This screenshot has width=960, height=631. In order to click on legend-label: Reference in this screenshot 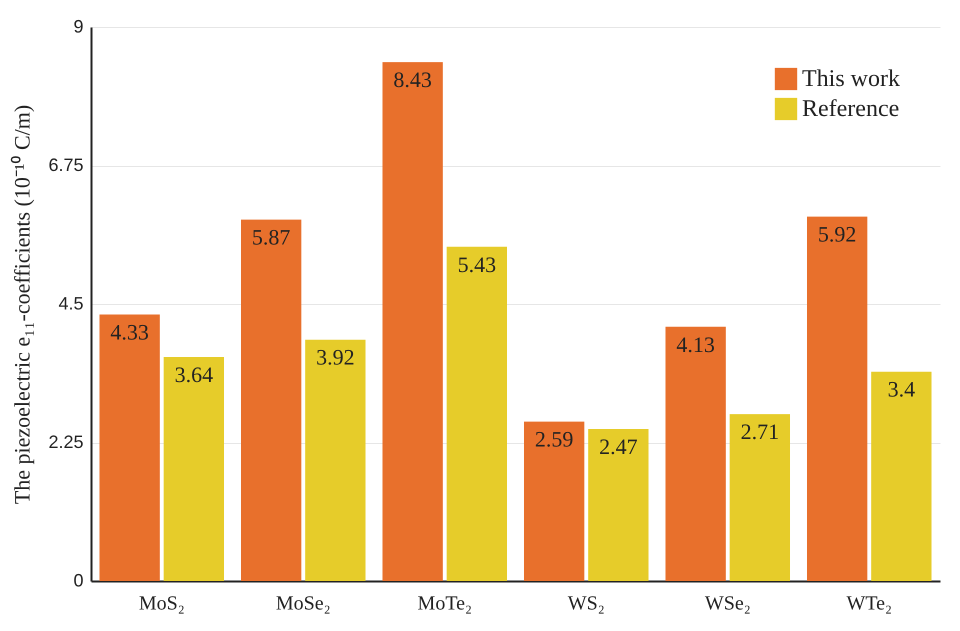, I will do `click(851, 109)`.